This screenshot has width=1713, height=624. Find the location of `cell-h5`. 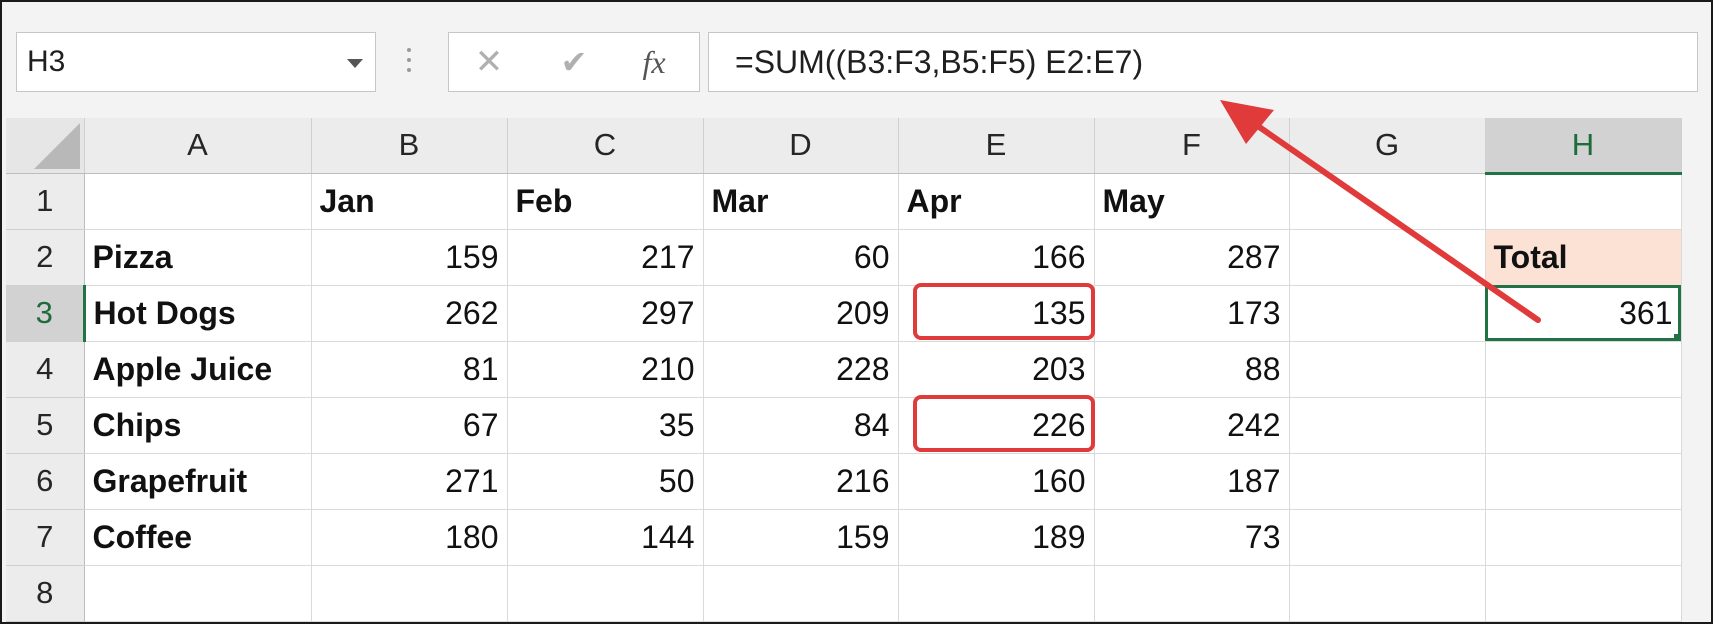

cell-h5 is located at coordinates (1583, 425).